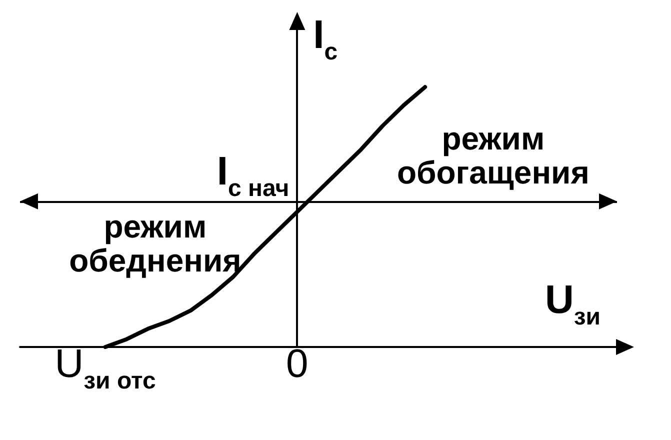 This screenshot has width=671, height=440. What do you see at coordinates (155, 243) in the screenshot?
I see `annotation: режим обеднения` at bounding box center [155, 243].